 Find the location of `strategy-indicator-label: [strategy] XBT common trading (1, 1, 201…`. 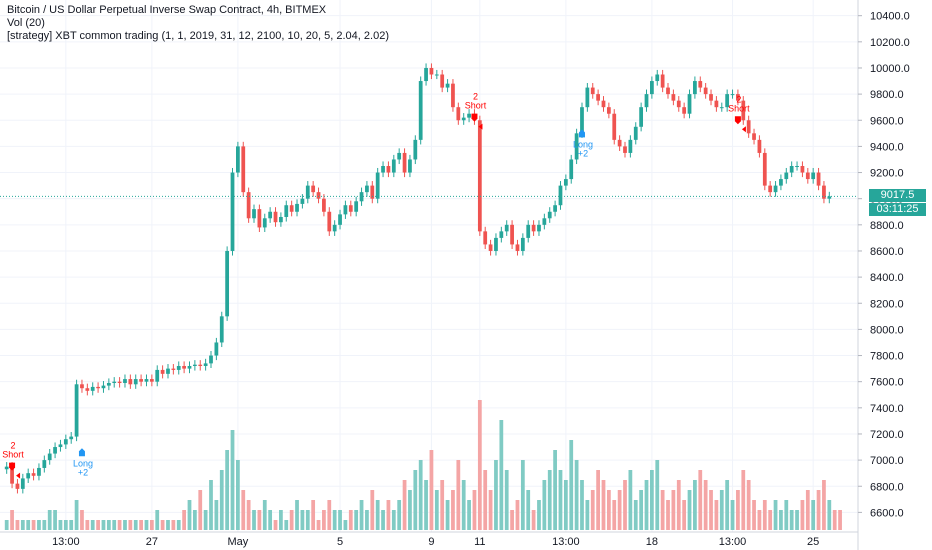

strategy-indicator-label: [strategy] XBT common trading (1, 1, 201… is located at coordinates (198, 36).